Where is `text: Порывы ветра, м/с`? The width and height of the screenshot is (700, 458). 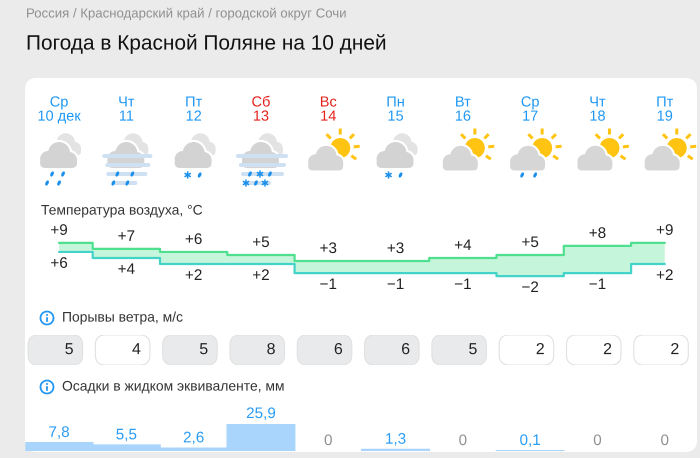 text: Порывы ветра, м/с is located at coordinates (123, 318).